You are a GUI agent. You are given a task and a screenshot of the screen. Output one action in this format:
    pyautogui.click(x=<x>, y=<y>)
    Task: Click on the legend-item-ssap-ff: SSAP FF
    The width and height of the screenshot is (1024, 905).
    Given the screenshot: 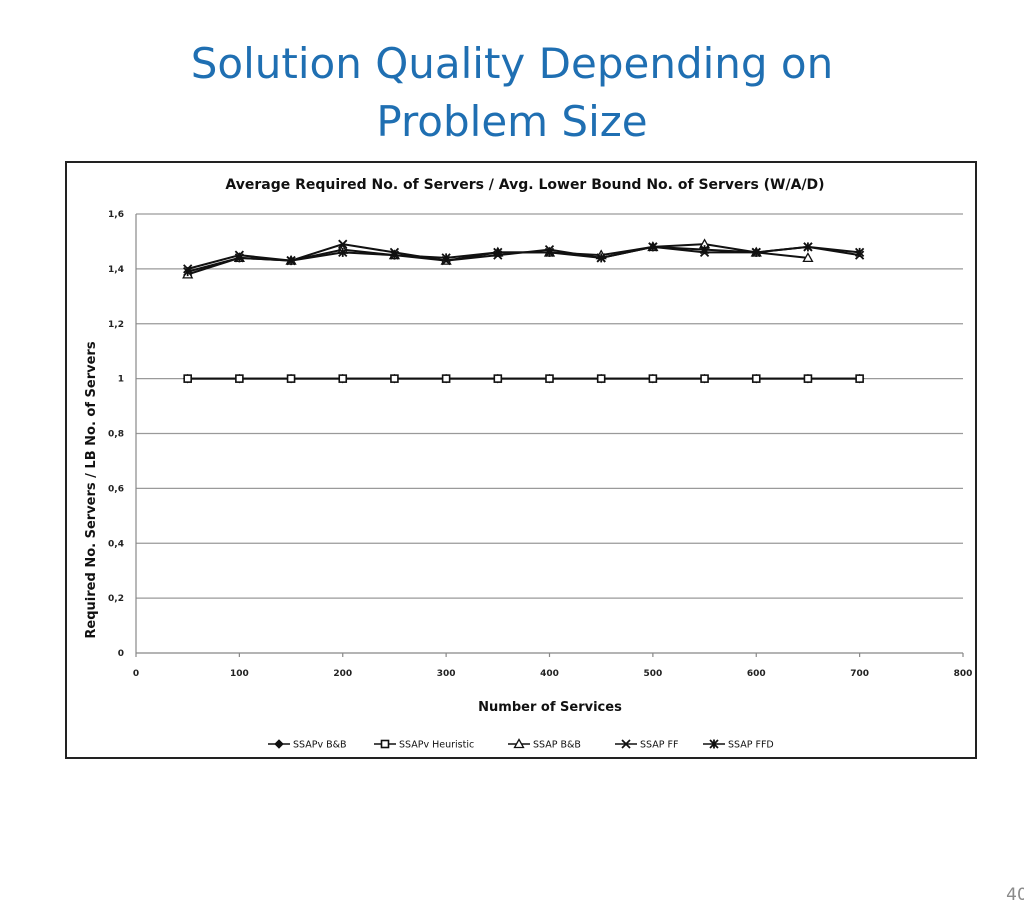 What is the action you would take?
    pyautogui.click(x=646, y=745)
    